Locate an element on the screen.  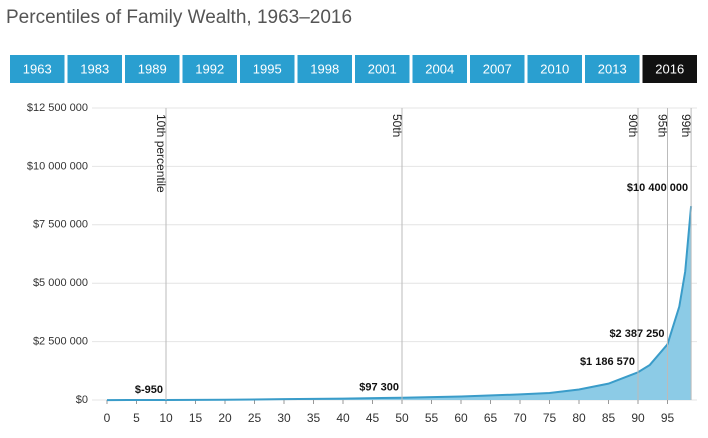
reference-label: 95th is located at coordinates (662, 125).